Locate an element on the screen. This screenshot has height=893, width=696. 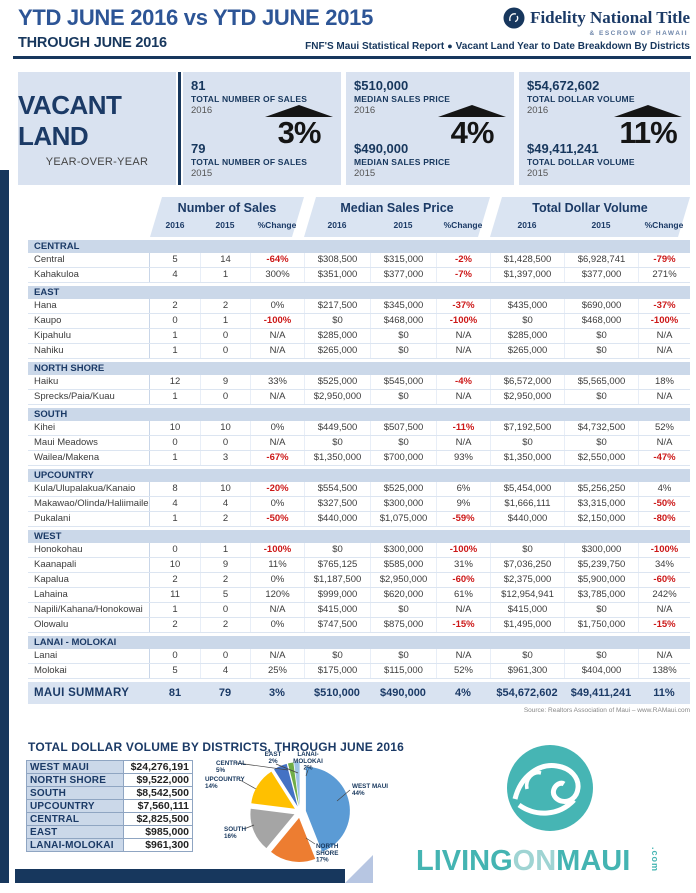
pie-label: SOUTH 16% is located at coordinates (235, 833).